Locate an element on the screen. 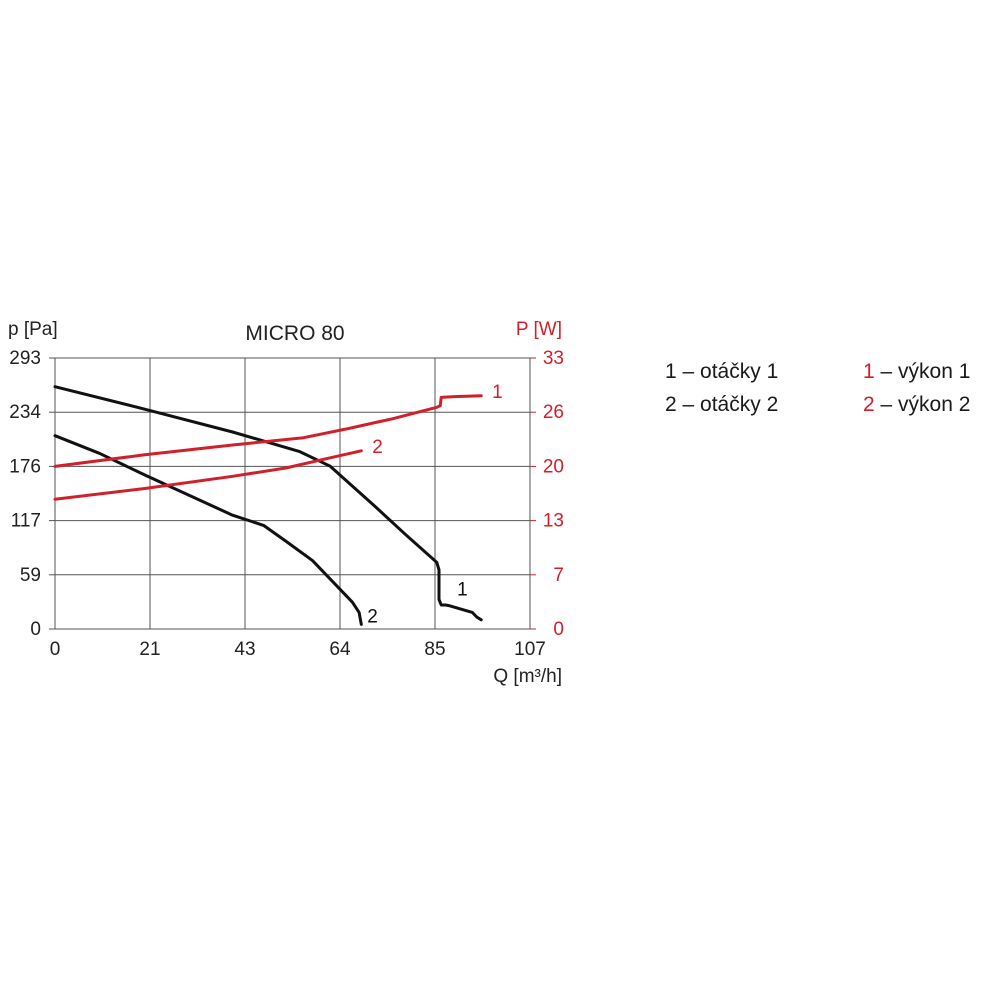 The width and height of the screenshot is (1000, 1000). y-tick-label-left: 293 is located at coordinates (25, 358).